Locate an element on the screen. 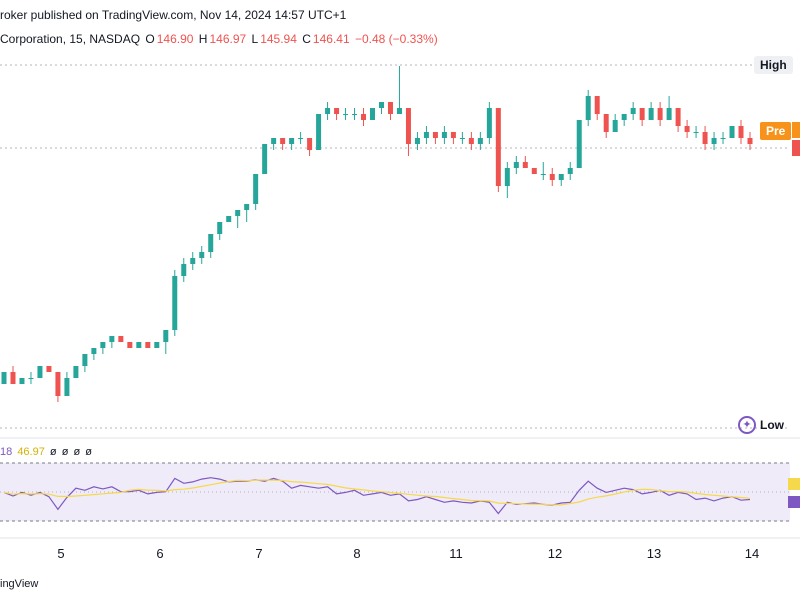 The image size is (800, 600). high-price-tag: High is located at coordinates (773, 65).